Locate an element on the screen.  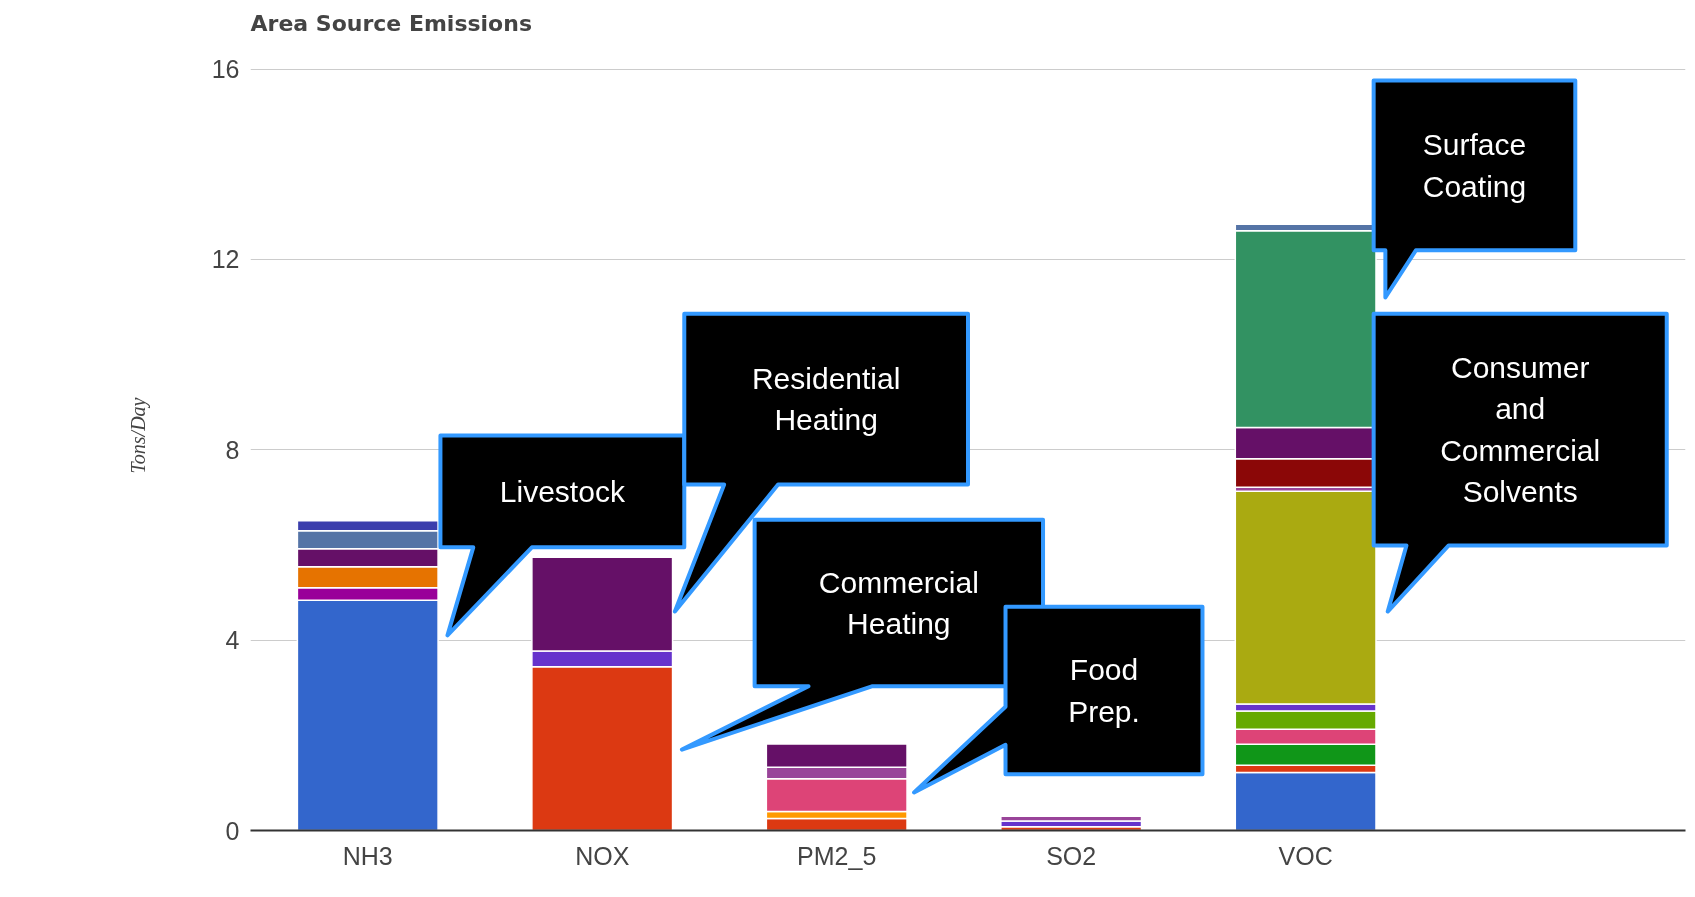
y-tick-label: 8 is located at coordinates (232, 449).